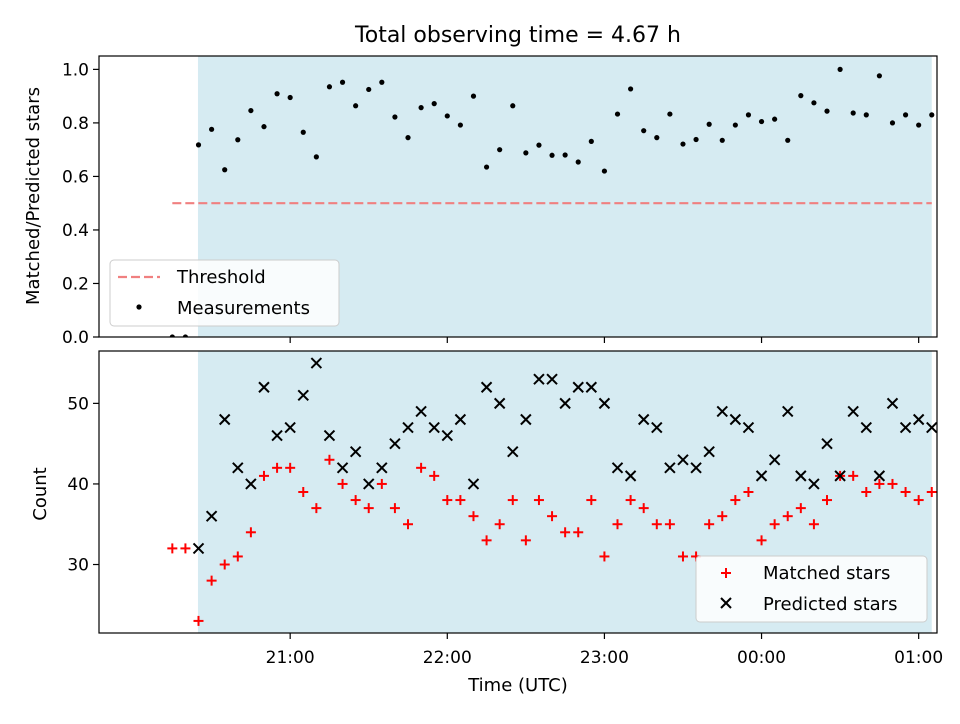  What do you see at coordinates (604, 658) in the screenshot?
I see `x-tick-label: 23:00` at bounding box center [604, 658].